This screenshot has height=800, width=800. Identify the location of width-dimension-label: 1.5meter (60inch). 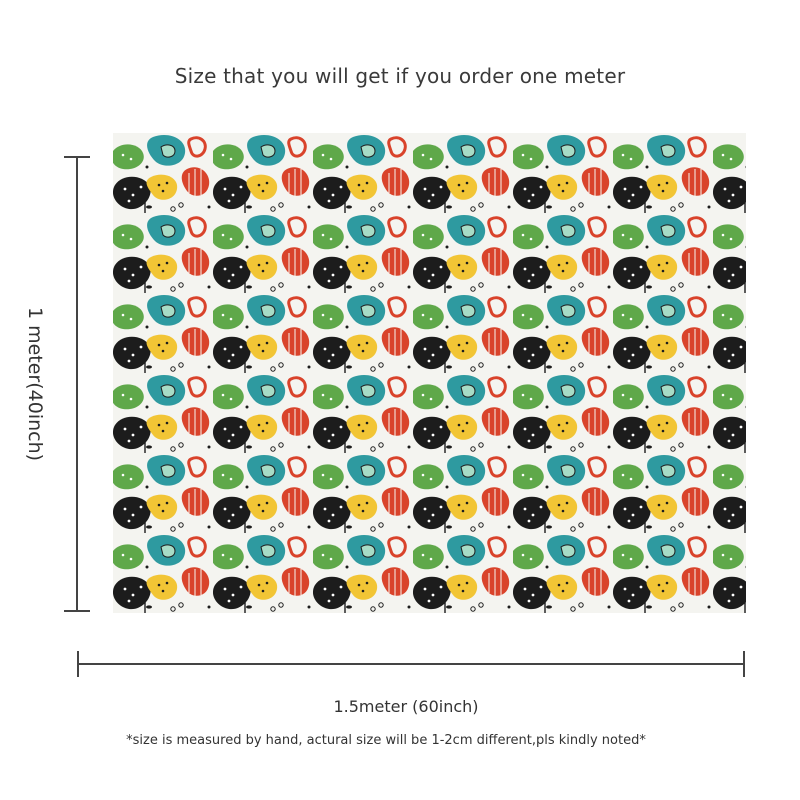
(406, 706).